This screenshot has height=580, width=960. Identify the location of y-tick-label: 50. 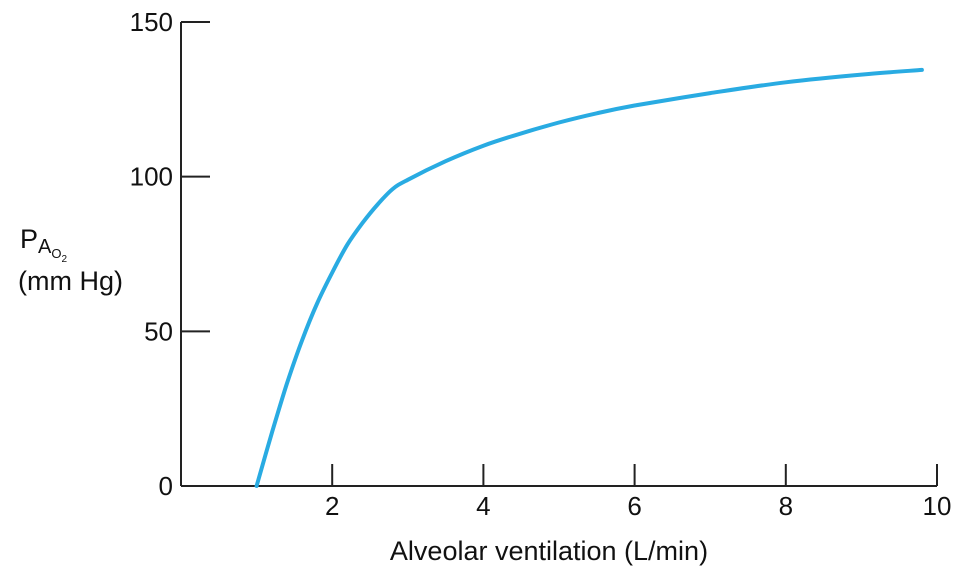
(158, 331).